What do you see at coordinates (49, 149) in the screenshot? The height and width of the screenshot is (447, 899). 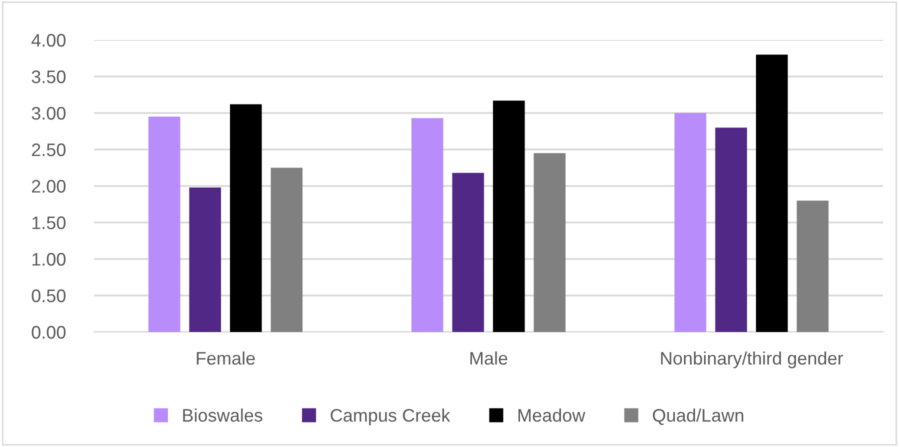 I see `y-tick-label: 2.50` at bounding box center [49, 149].